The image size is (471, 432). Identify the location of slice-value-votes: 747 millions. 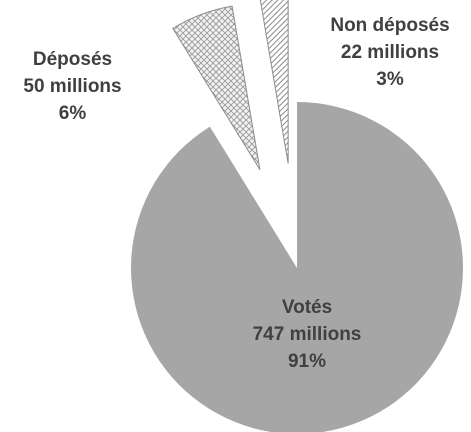
(307, 334).